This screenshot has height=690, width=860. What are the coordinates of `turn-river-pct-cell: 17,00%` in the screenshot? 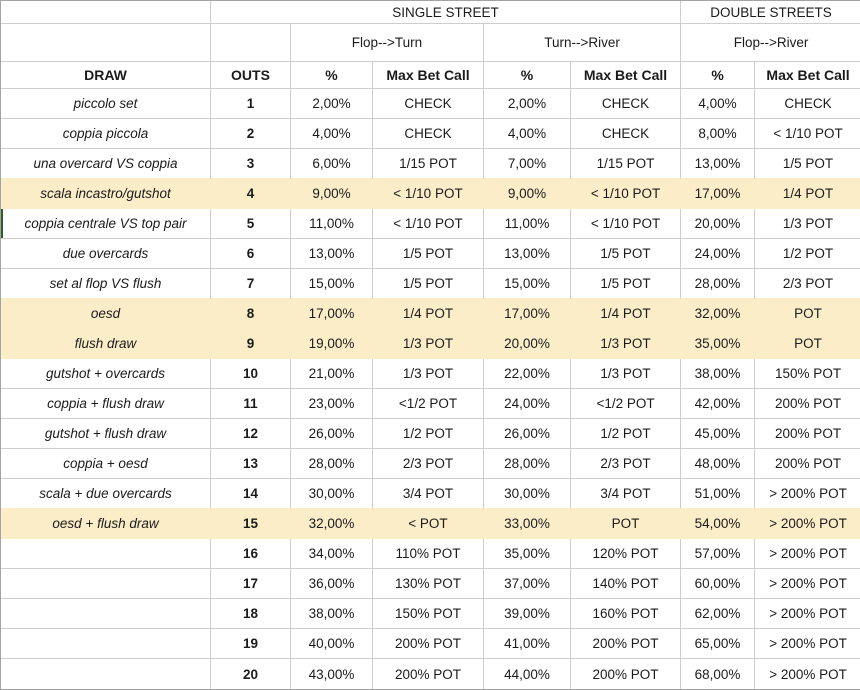 It's located at (527, 314).